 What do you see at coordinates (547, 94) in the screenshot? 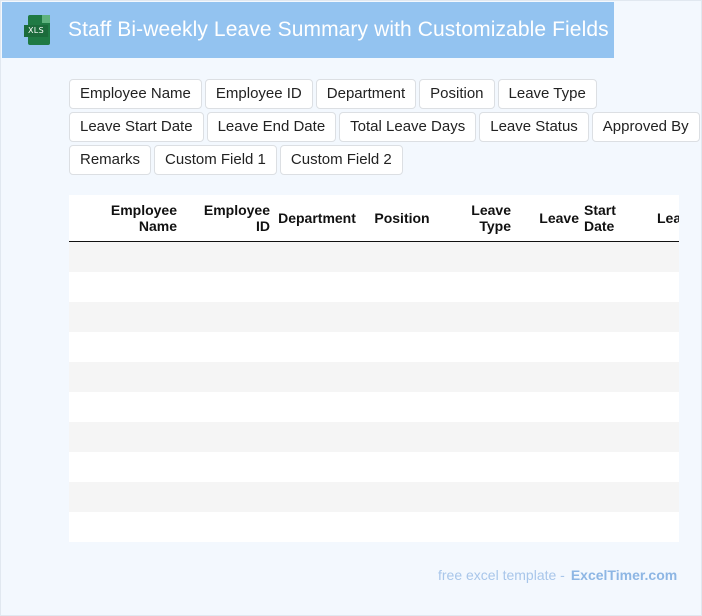
I see `field-chip-leave-type: Leave Type` at bounding box center [547, 94].